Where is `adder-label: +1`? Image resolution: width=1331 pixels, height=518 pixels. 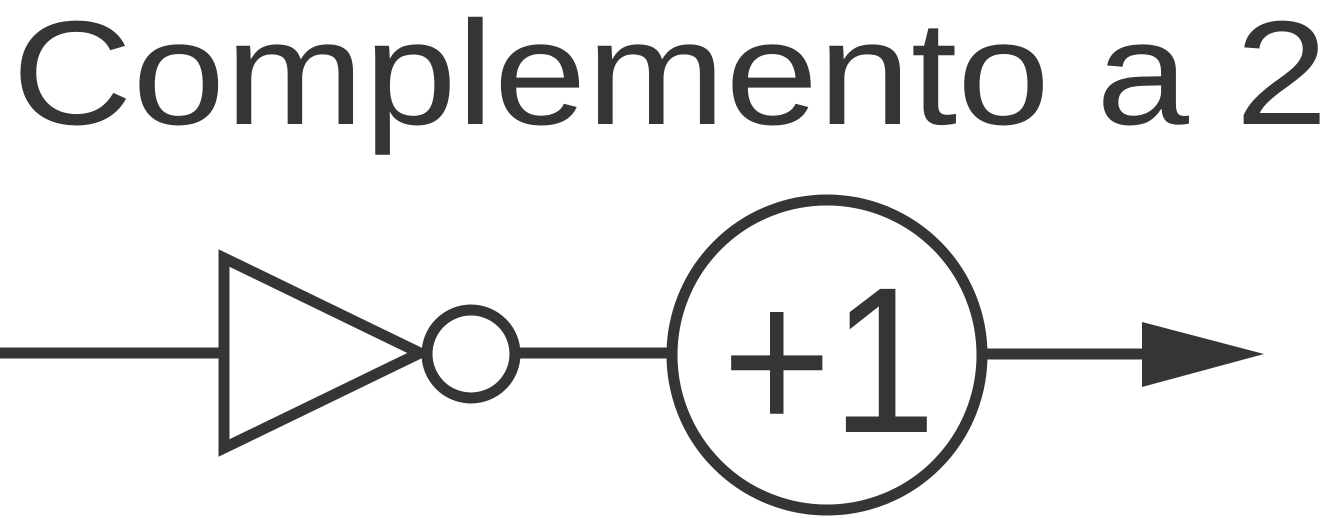 adder-label: +1 is located at coordinates (829, 361).